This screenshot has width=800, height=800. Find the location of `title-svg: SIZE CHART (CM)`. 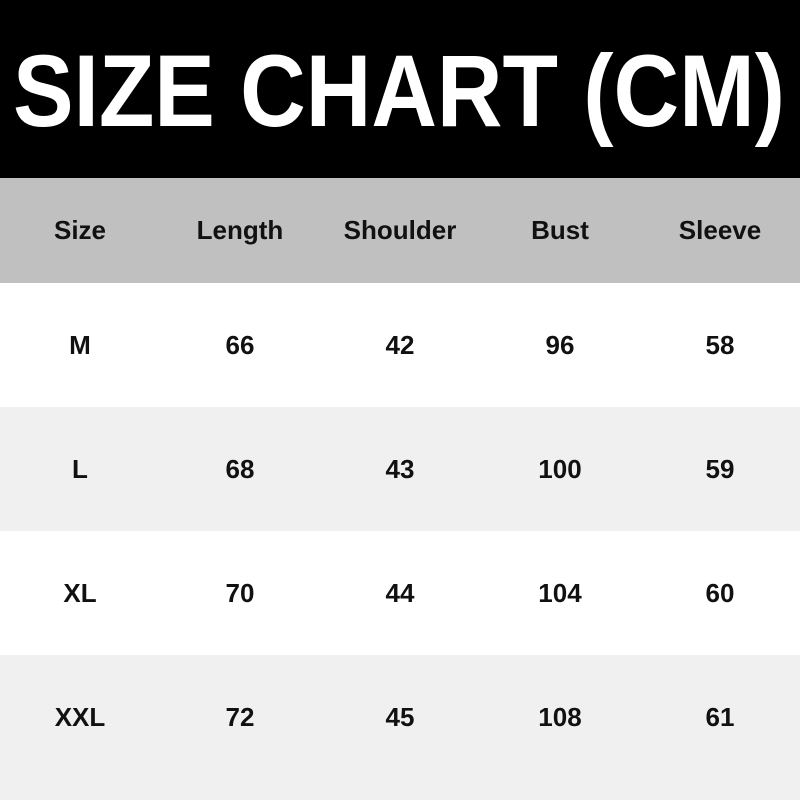

title-svg: SIZE CHART (CM) is located at coordinates (399, 91).